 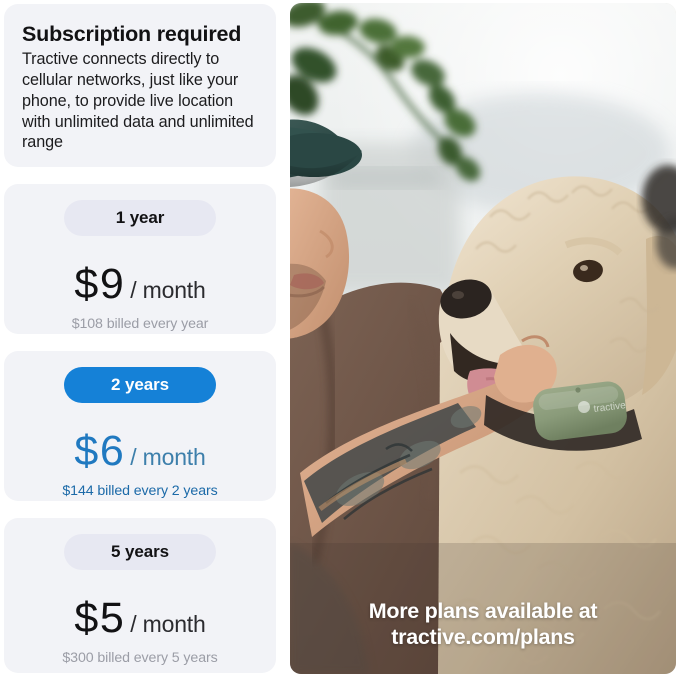 I want to click on plan-term-badge: 1 year, so click(x=140, y=217).